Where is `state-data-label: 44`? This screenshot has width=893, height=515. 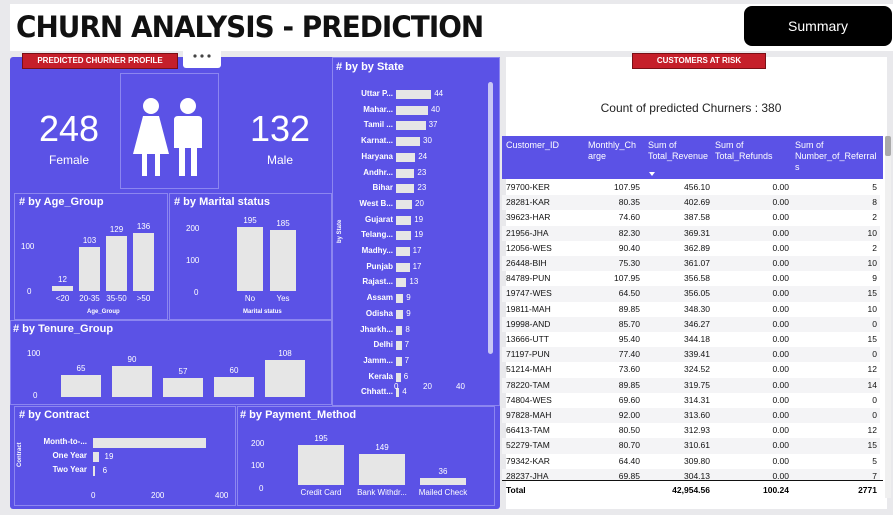
state-data-label: 44 is located at coordinates (439, 93).